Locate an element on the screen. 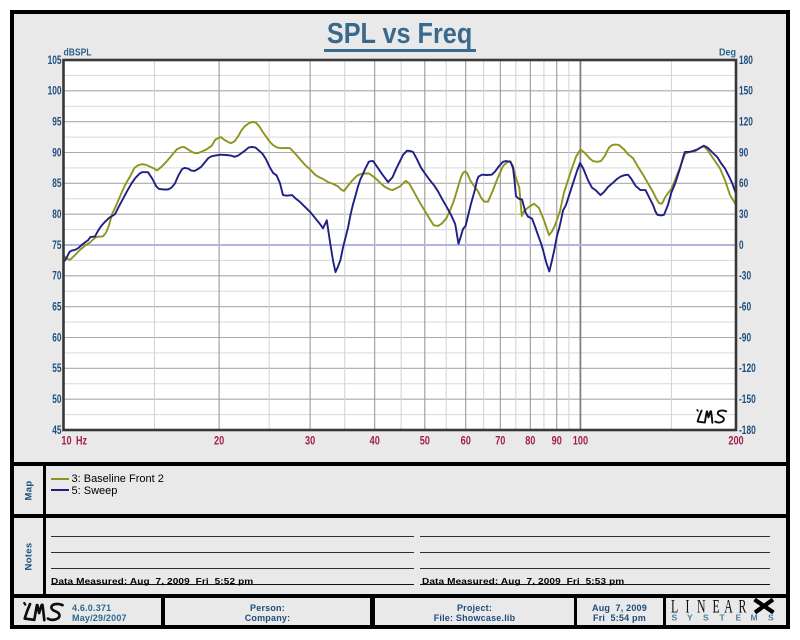  svg-text: 85 is located at coordinates (57, 184).